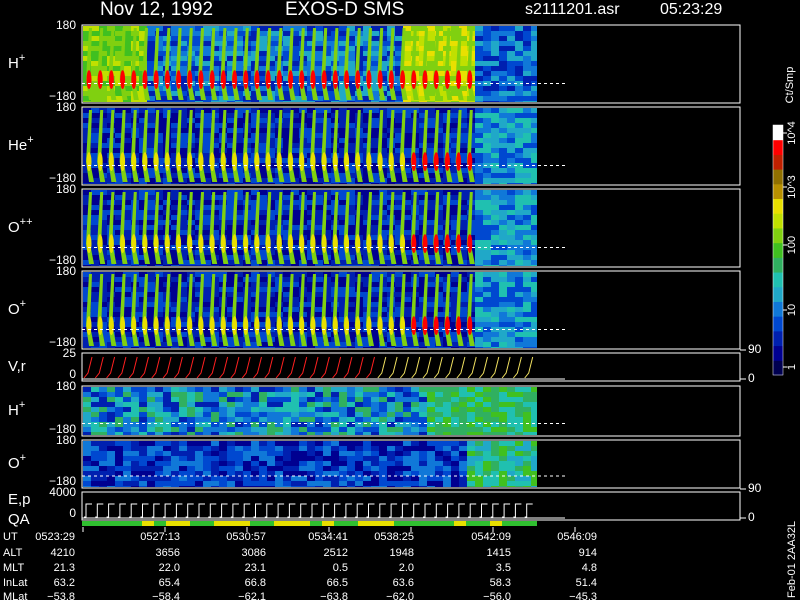 The width and height of the screenshot is (800, 600). What do you see at coordinates (572, 9) in the screenshot?
I see `file-name: s2111201.asr` at bounding box center [572, 9].